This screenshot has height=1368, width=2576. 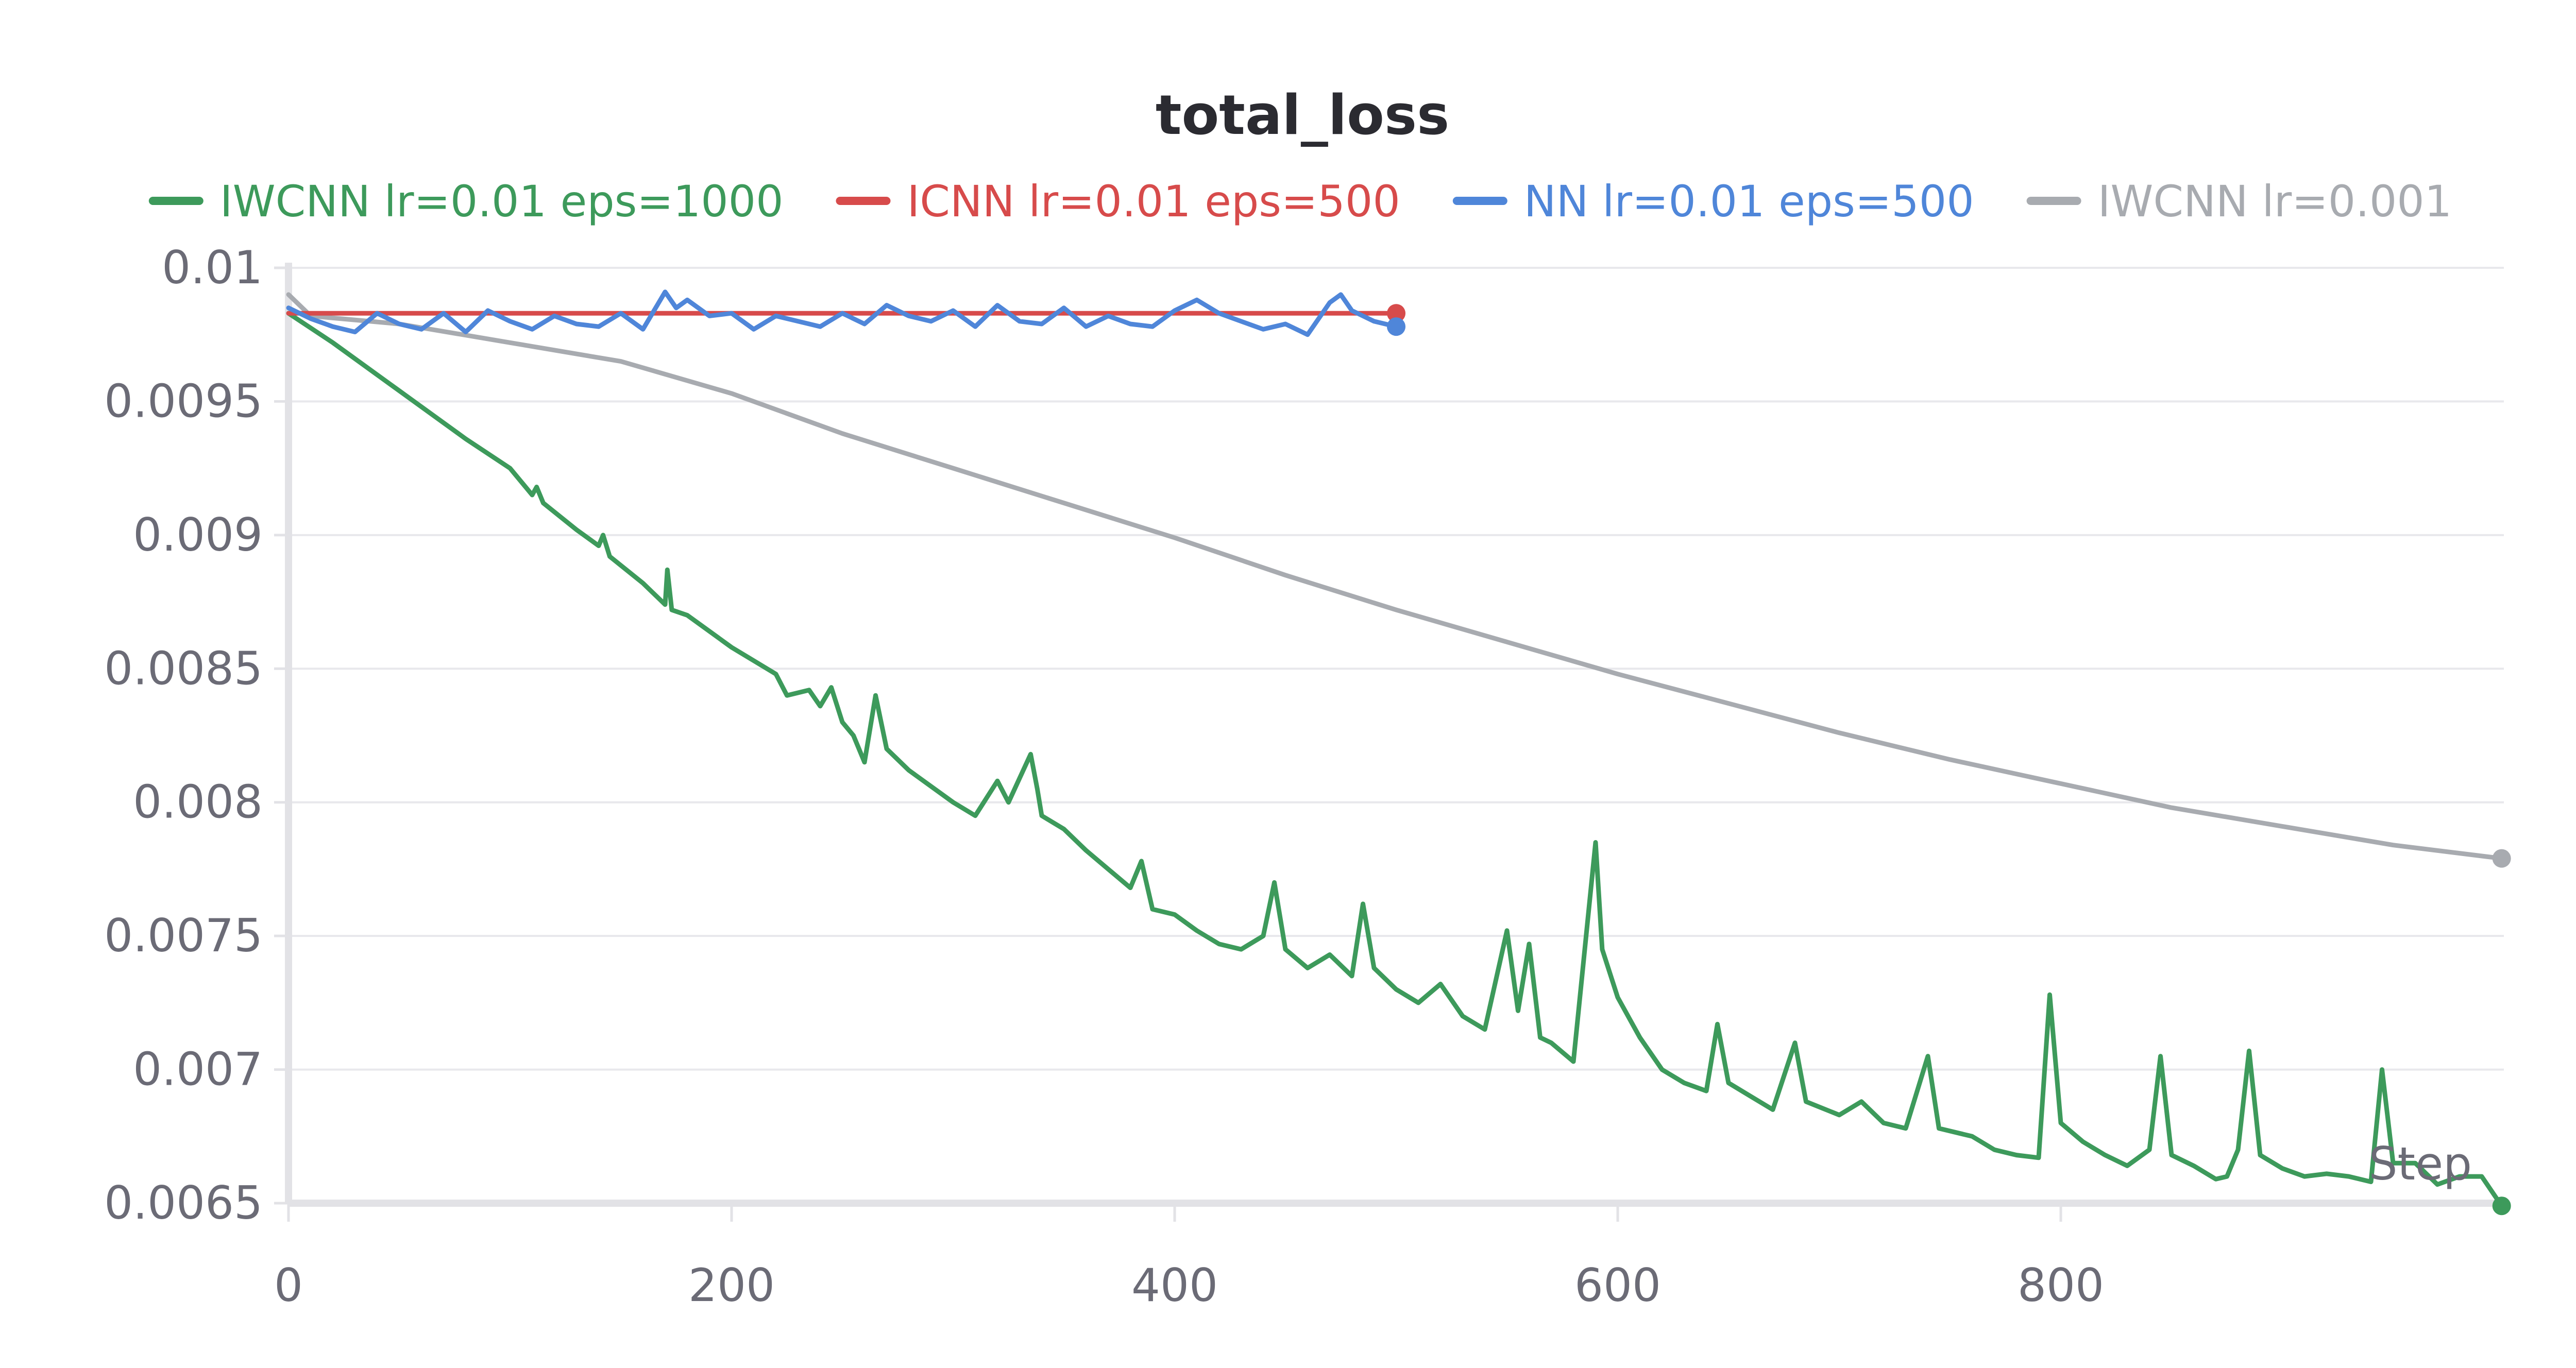 I want to click on legend-label: IWCNN lr=0.001, so click(x=2275, y=201).